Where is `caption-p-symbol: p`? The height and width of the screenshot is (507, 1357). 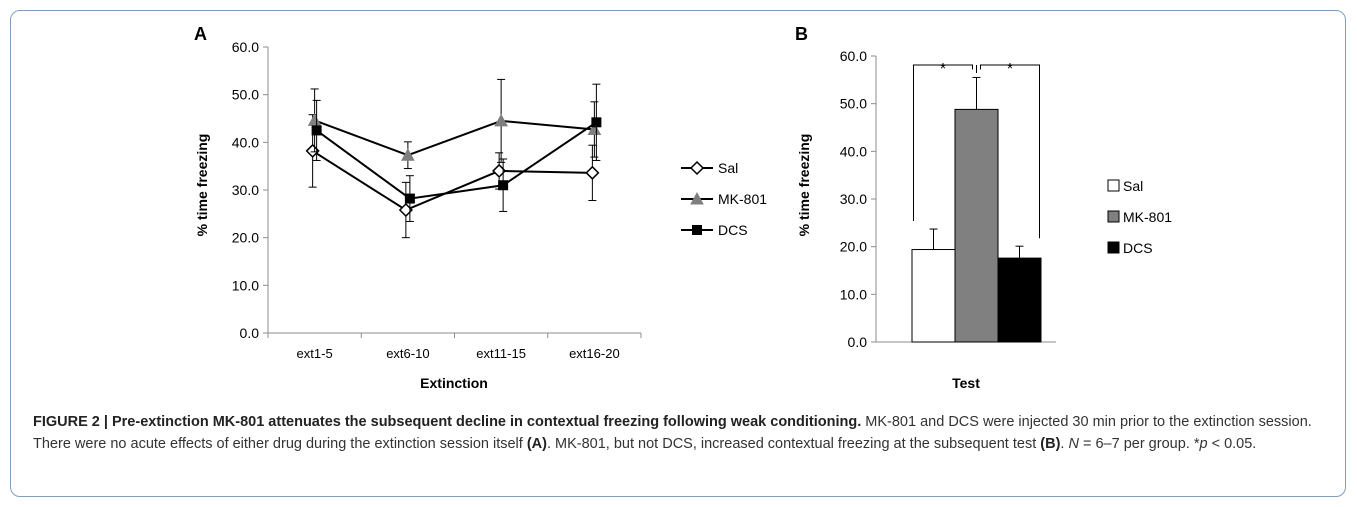
caption-p-symbol: p is located at coordinates (1203, 444).